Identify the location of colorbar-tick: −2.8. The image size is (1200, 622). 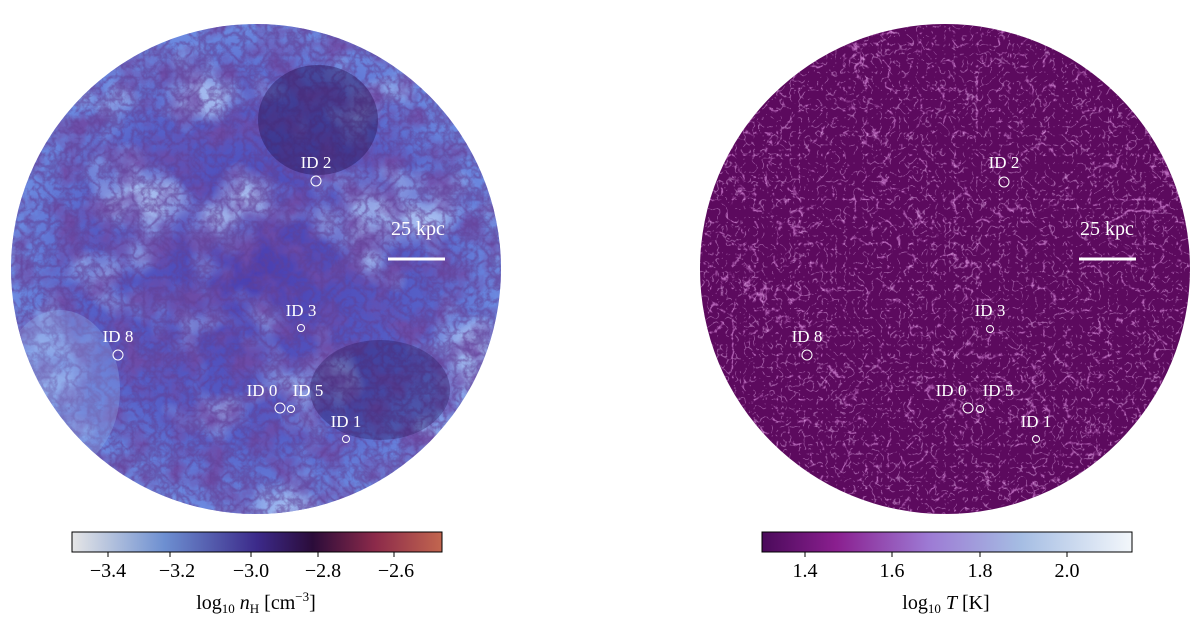
(323, 571).